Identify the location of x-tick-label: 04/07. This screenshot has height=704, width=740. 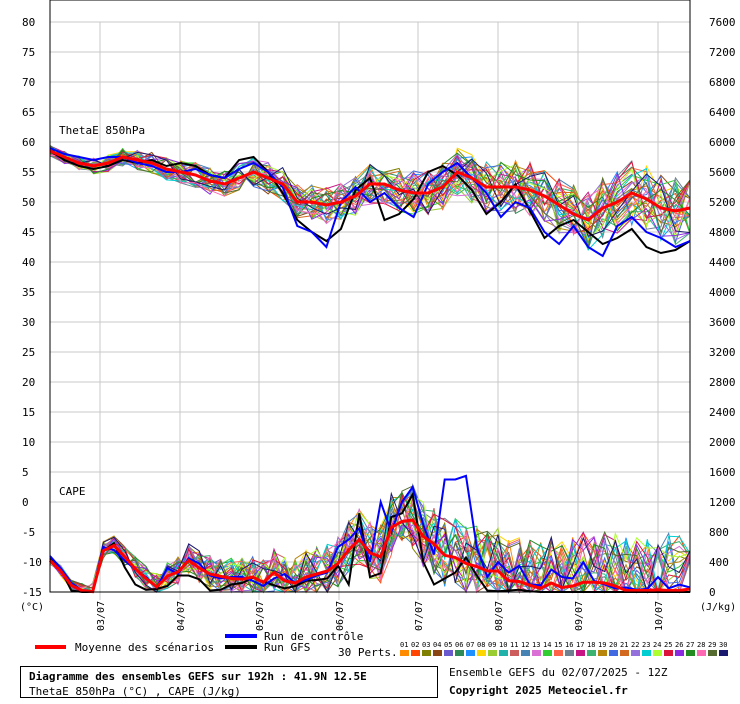
(181, 616).